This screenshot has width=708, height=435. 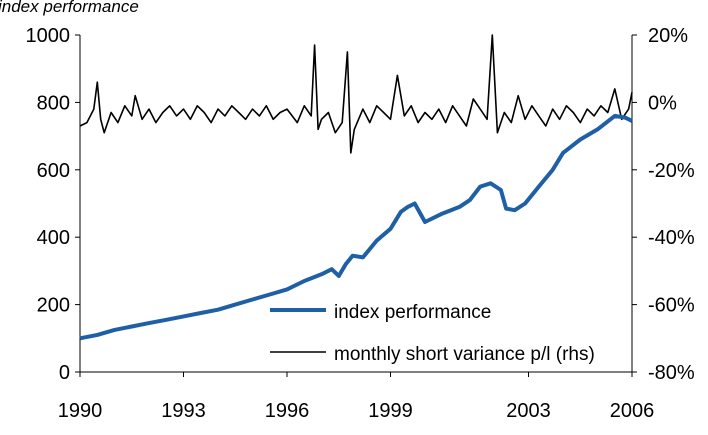 I want to click on x-tick-label: 1990, so click(x=80, y=411).